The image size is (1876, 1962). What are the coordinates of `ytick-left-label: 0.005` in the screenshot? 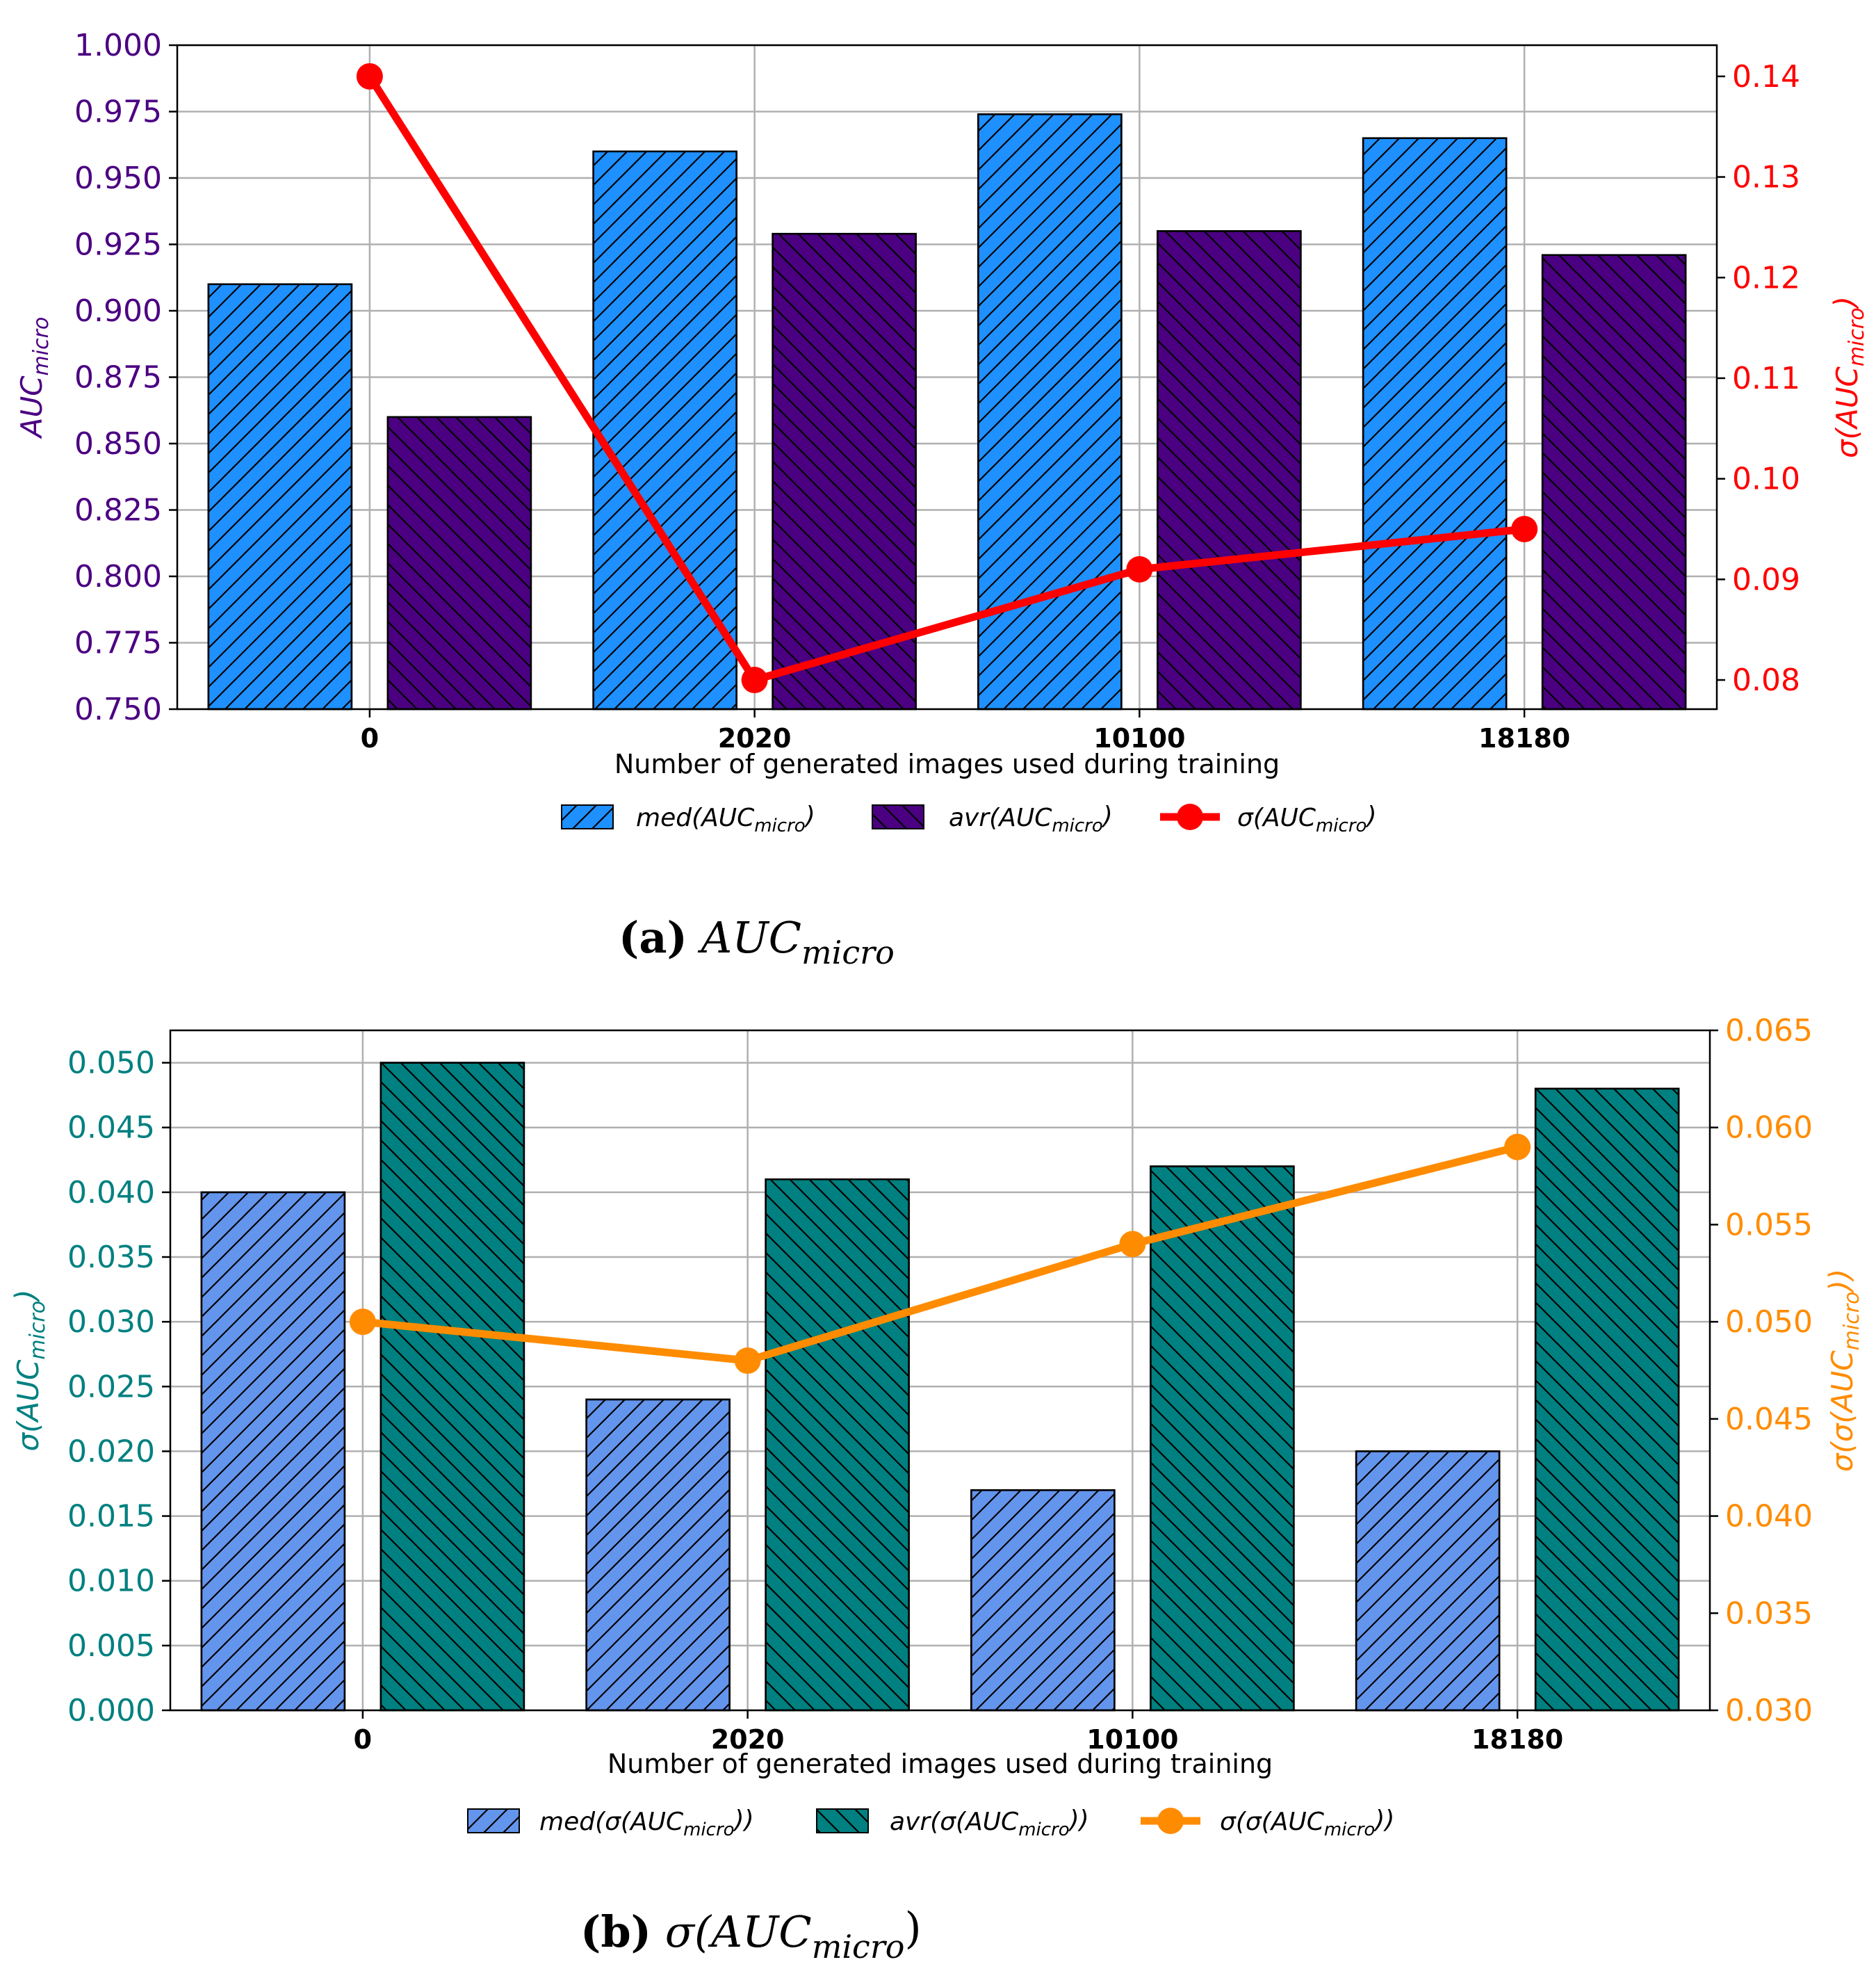 It's located at (111, 1646).